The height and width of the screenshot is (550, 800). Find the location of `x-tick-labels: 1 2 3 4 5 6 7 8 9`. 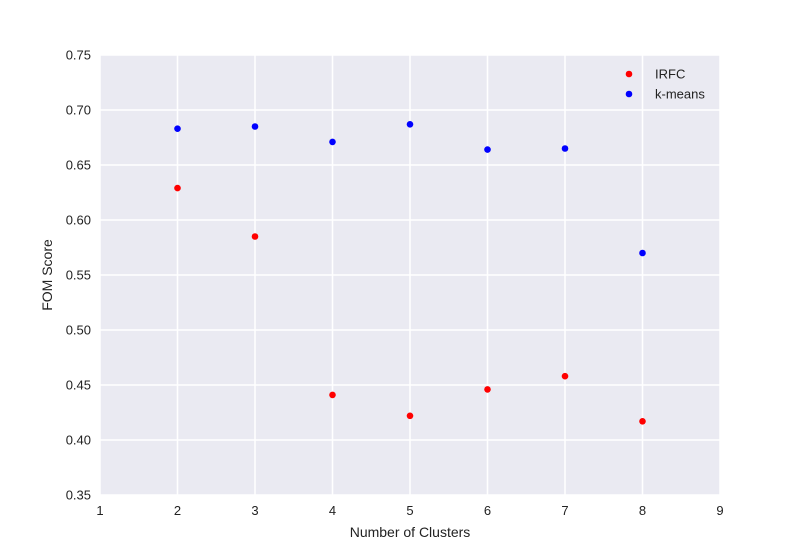

x-tick-labels: 1 2 3 4 5 6 7 8 9 is located at coordinates (409, 510).